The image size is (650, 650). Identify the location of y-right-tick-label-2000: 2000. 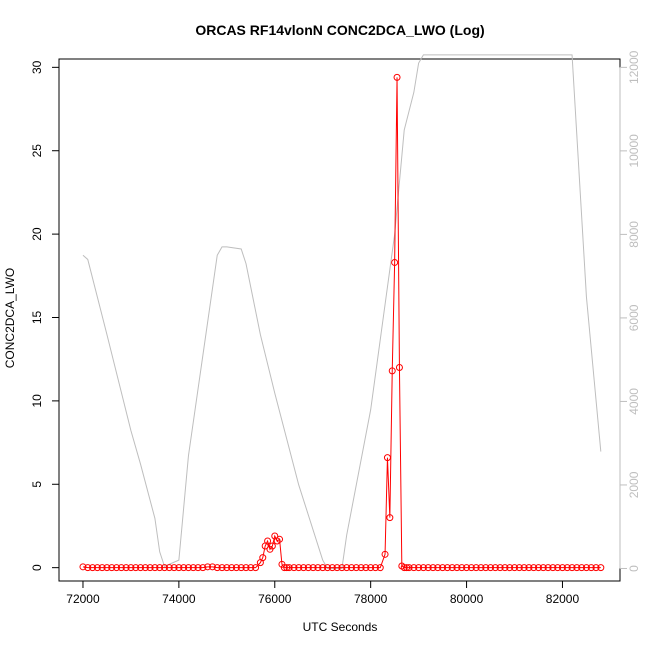
(634, 484).